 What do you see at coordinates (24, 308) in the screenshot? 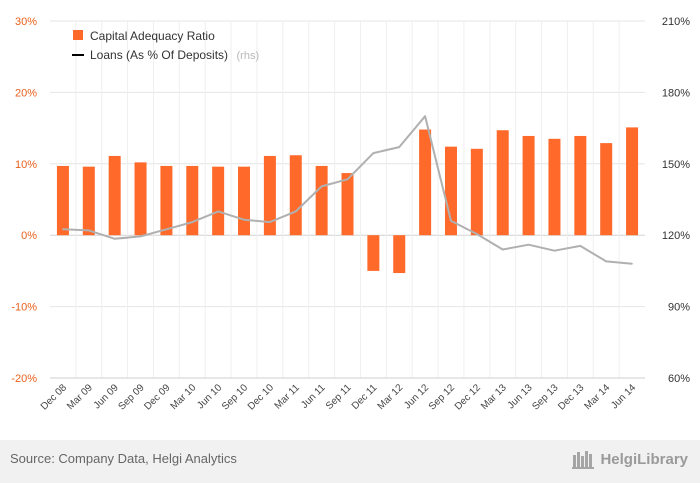
I see `y-left-tick-label: -10%` at bounding box center [24, 308].